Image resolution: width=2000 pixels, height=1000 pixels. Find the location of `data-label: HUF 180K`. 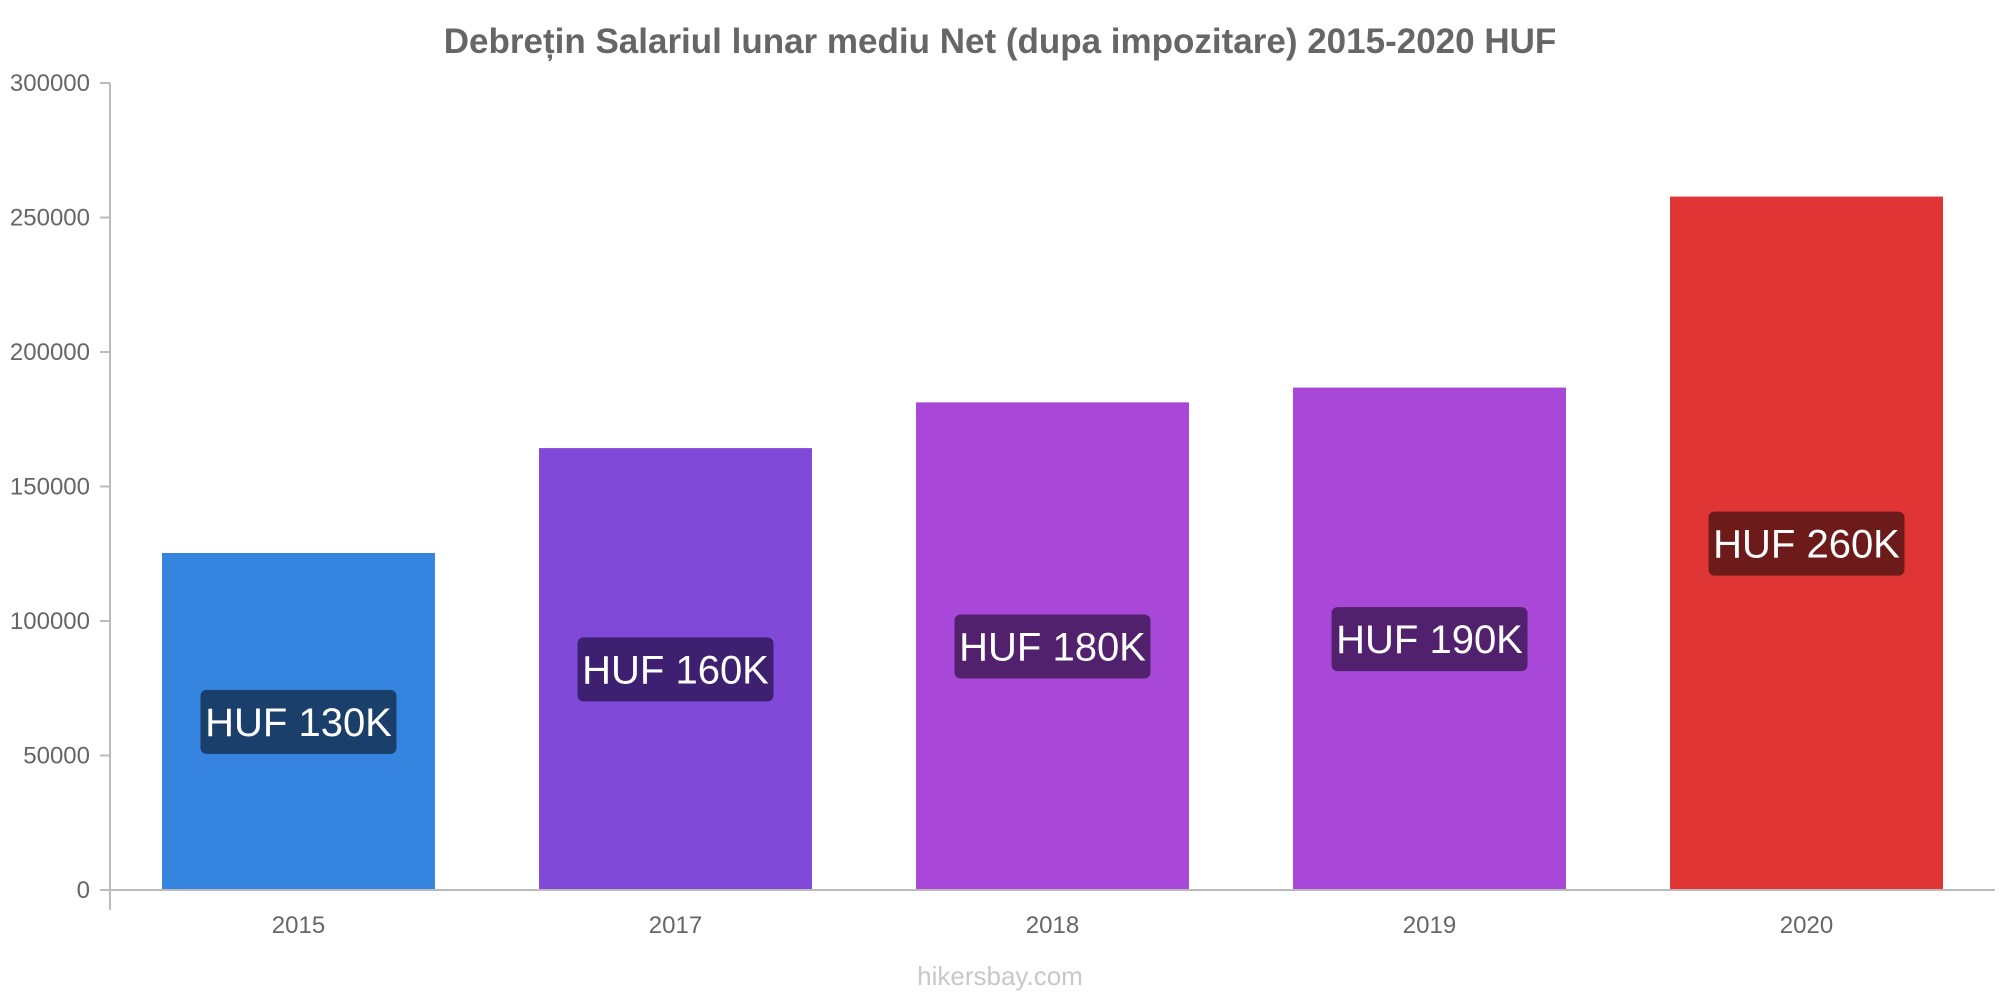

data-label: HUF 180K is located at coordinates (1052, 648).